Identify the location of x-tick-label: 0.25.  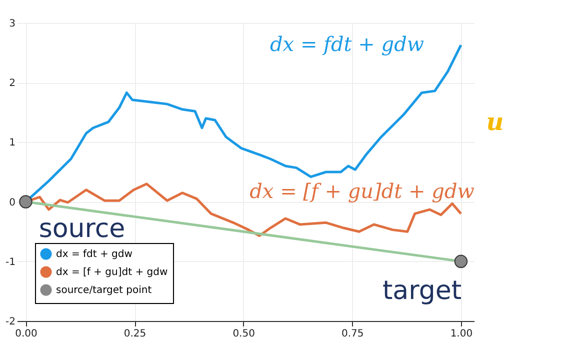
(135, 334).